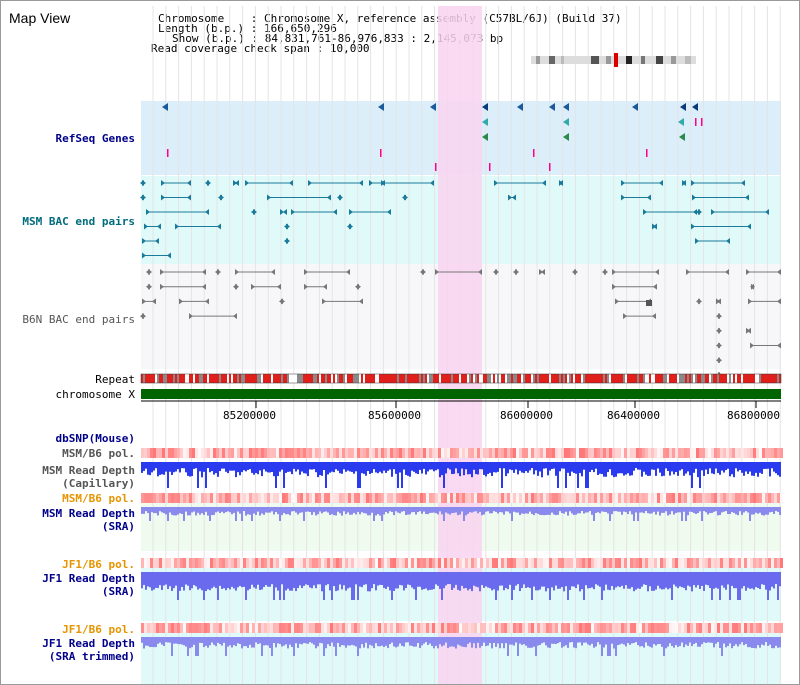  Describe the element at coordinates (98, 629) in the screenshot. I see `track-label-jf1-b6-pol-trimmed: JF1/B6 pol.` at that location.